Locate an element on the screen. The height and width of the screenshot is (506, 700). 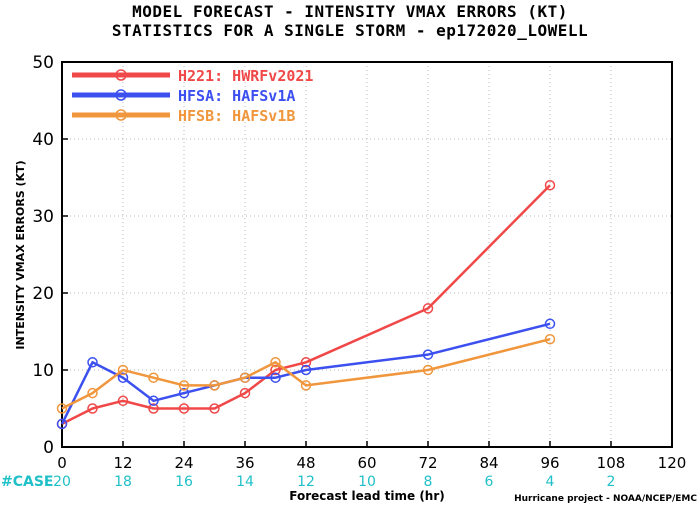
case-count: 14 is located at coordinates (245, 482).